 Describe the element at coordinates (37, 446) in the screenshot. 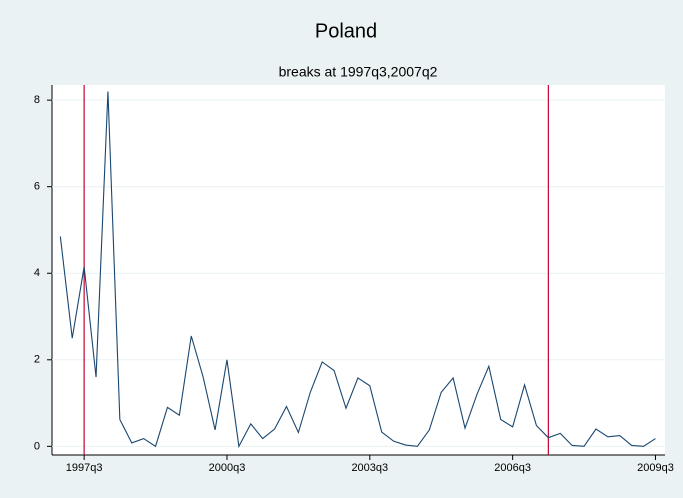

I see `y-tick-label: 0` at that location.